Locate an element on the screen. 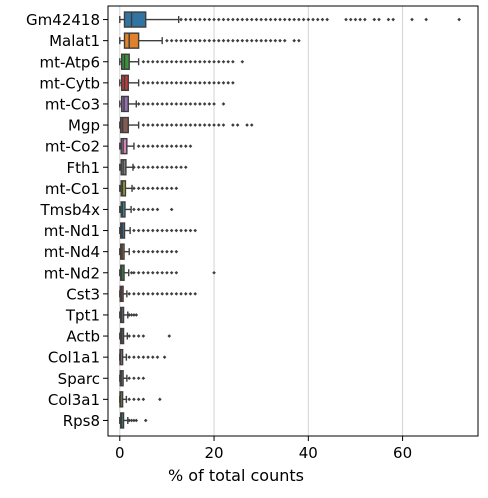  box-col3a1 is located at coordinates (140, 399).